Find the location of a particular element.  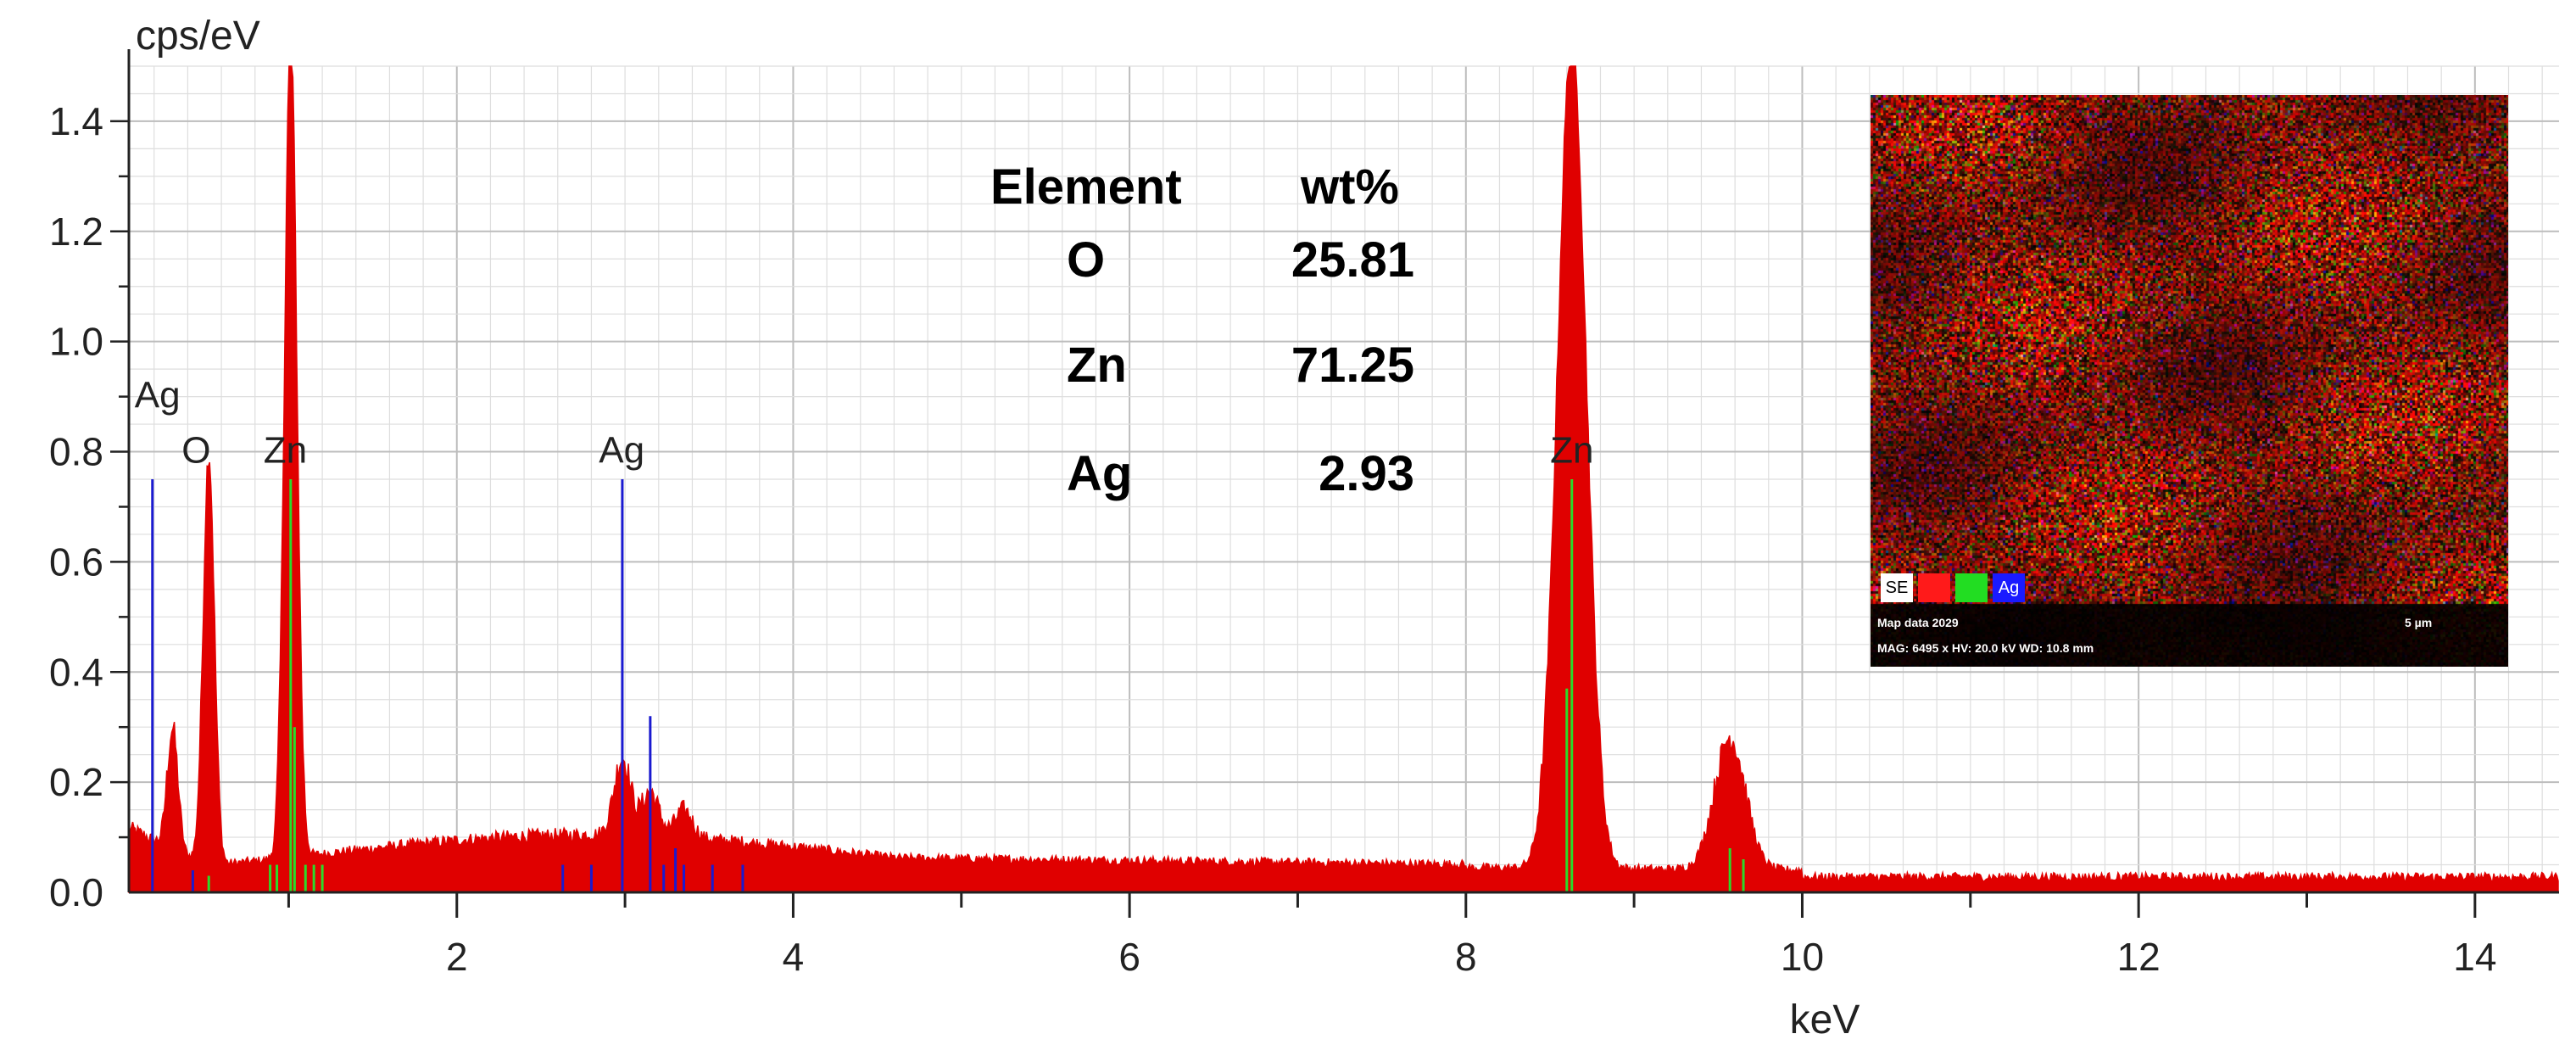

map-caption: Map data 2029 is located at coordinates (1918, 622).